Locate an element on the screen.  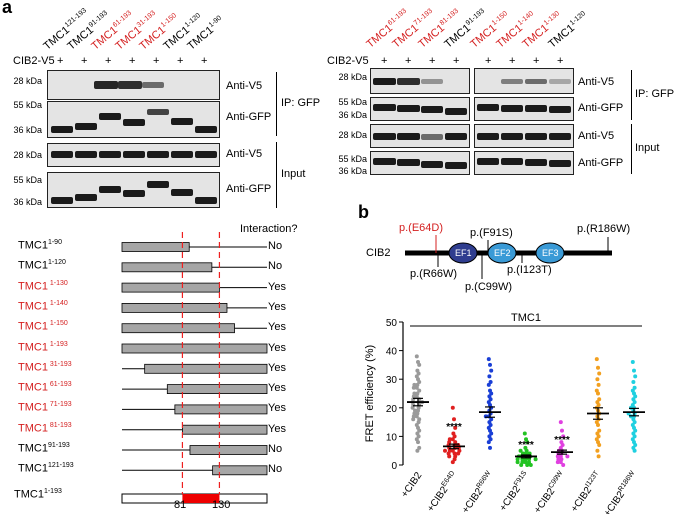
construct-map is located at coordinates (194, 368).